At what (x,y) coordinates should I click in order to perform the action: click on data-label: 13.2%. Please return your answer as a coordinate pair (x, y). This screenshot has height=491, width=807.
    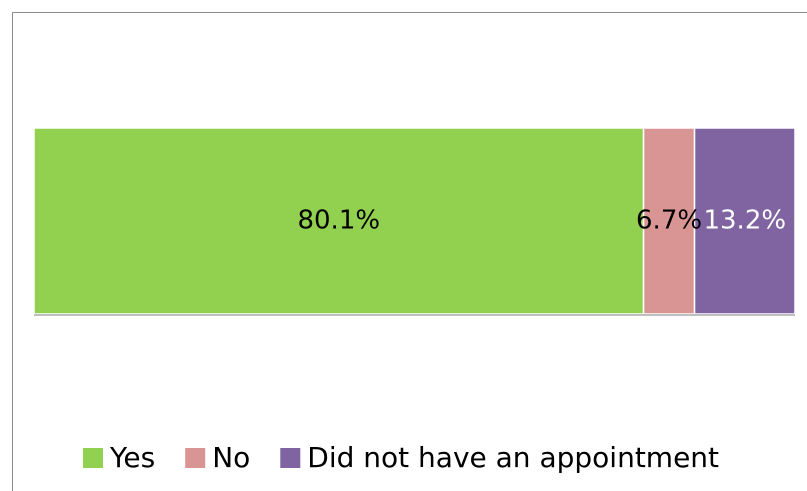
    Looking at the image, I should click on (744, 221).